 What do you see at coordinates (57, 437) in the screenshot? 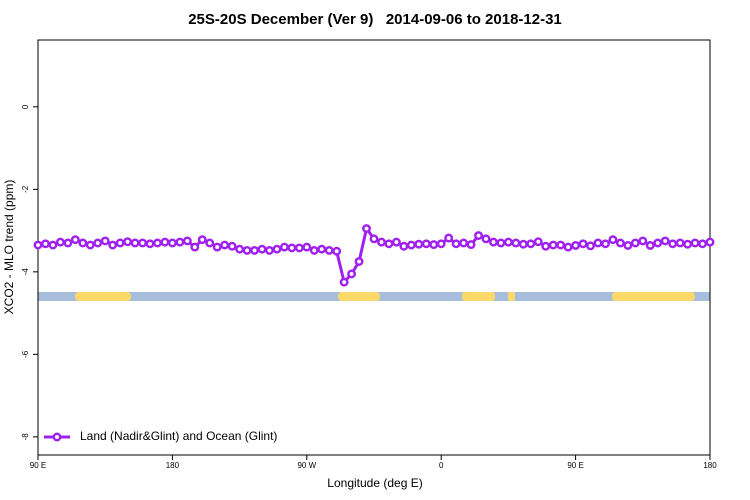
I see `legend-marker` at bounding box center [57, 437].